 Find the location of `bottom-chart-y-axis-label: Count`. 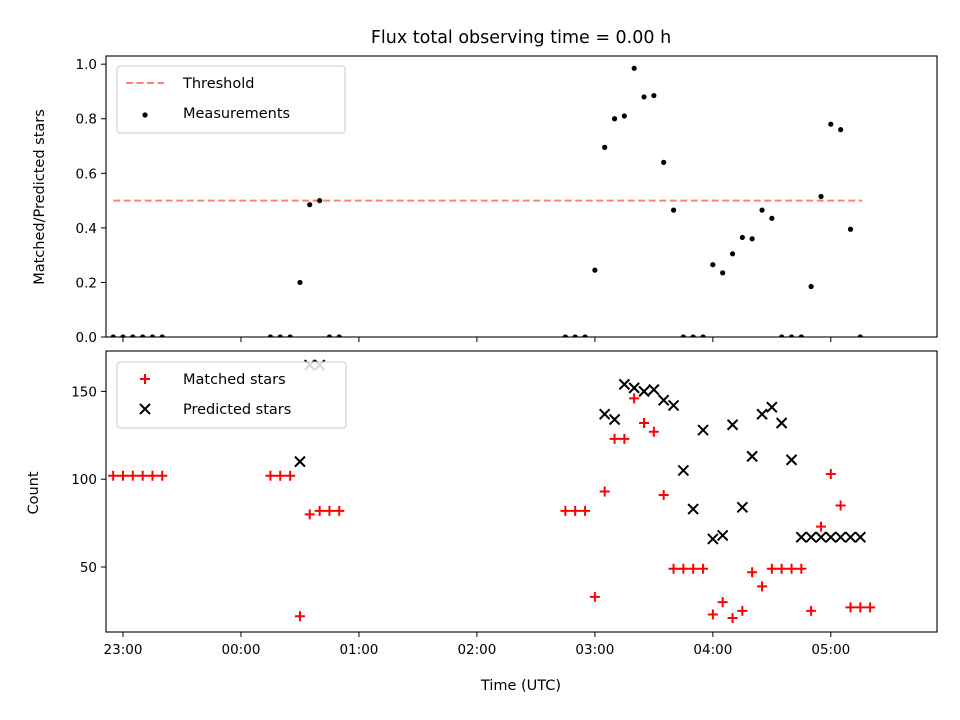

bottom-chart-y-axis-label: Count is located at coordinates (34, 492).